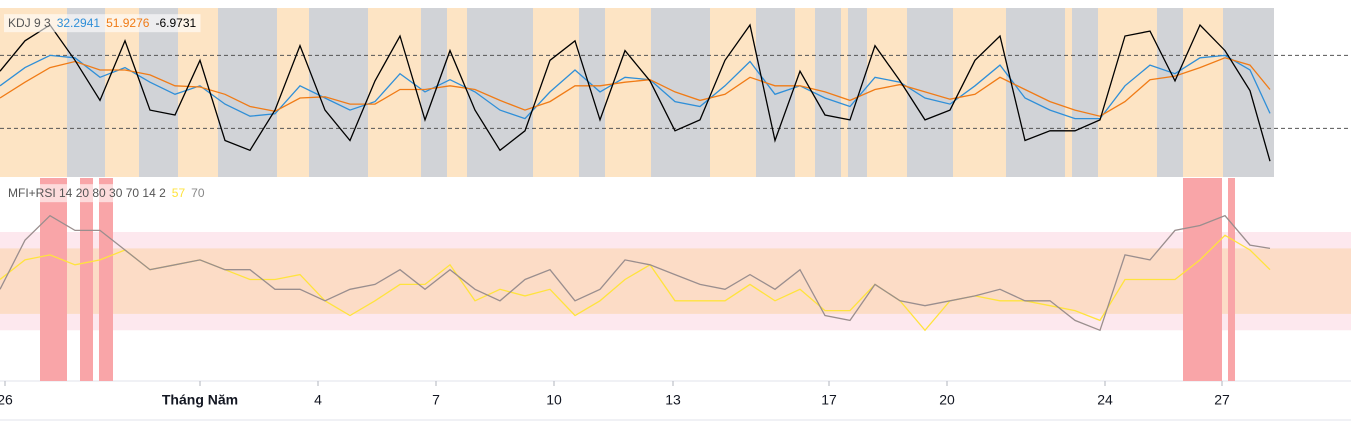 This screenshot has height=423, width=1351. What do you see at coordinates (1222, 400) in the screenshot?
I see `x-tick-label: 27` at bounding box center [1222, 400].